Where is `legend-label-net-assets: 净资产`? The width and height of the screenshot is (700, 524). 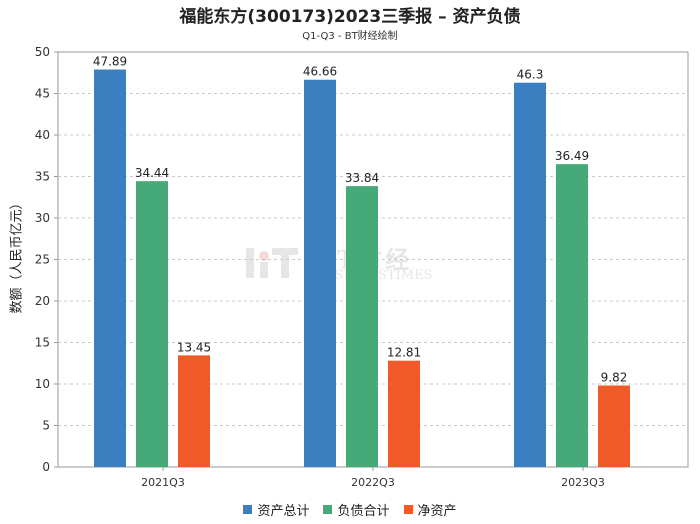
legend-label-net-assets: 净资产 is located at coordinates (437, 511).